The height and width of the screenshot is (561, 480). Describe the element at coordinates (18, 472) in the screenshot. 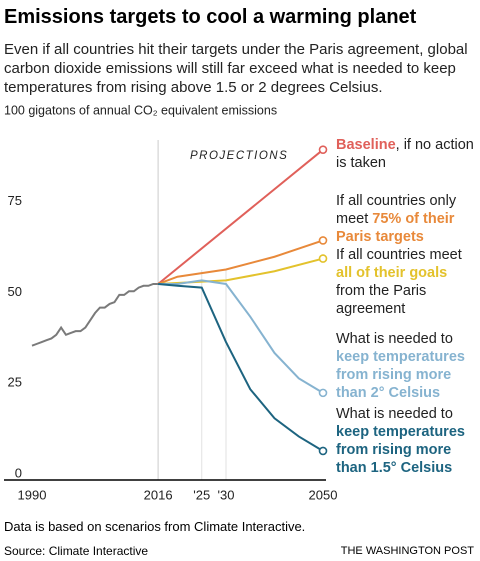

I see `y-tick-label: 0` at that location.